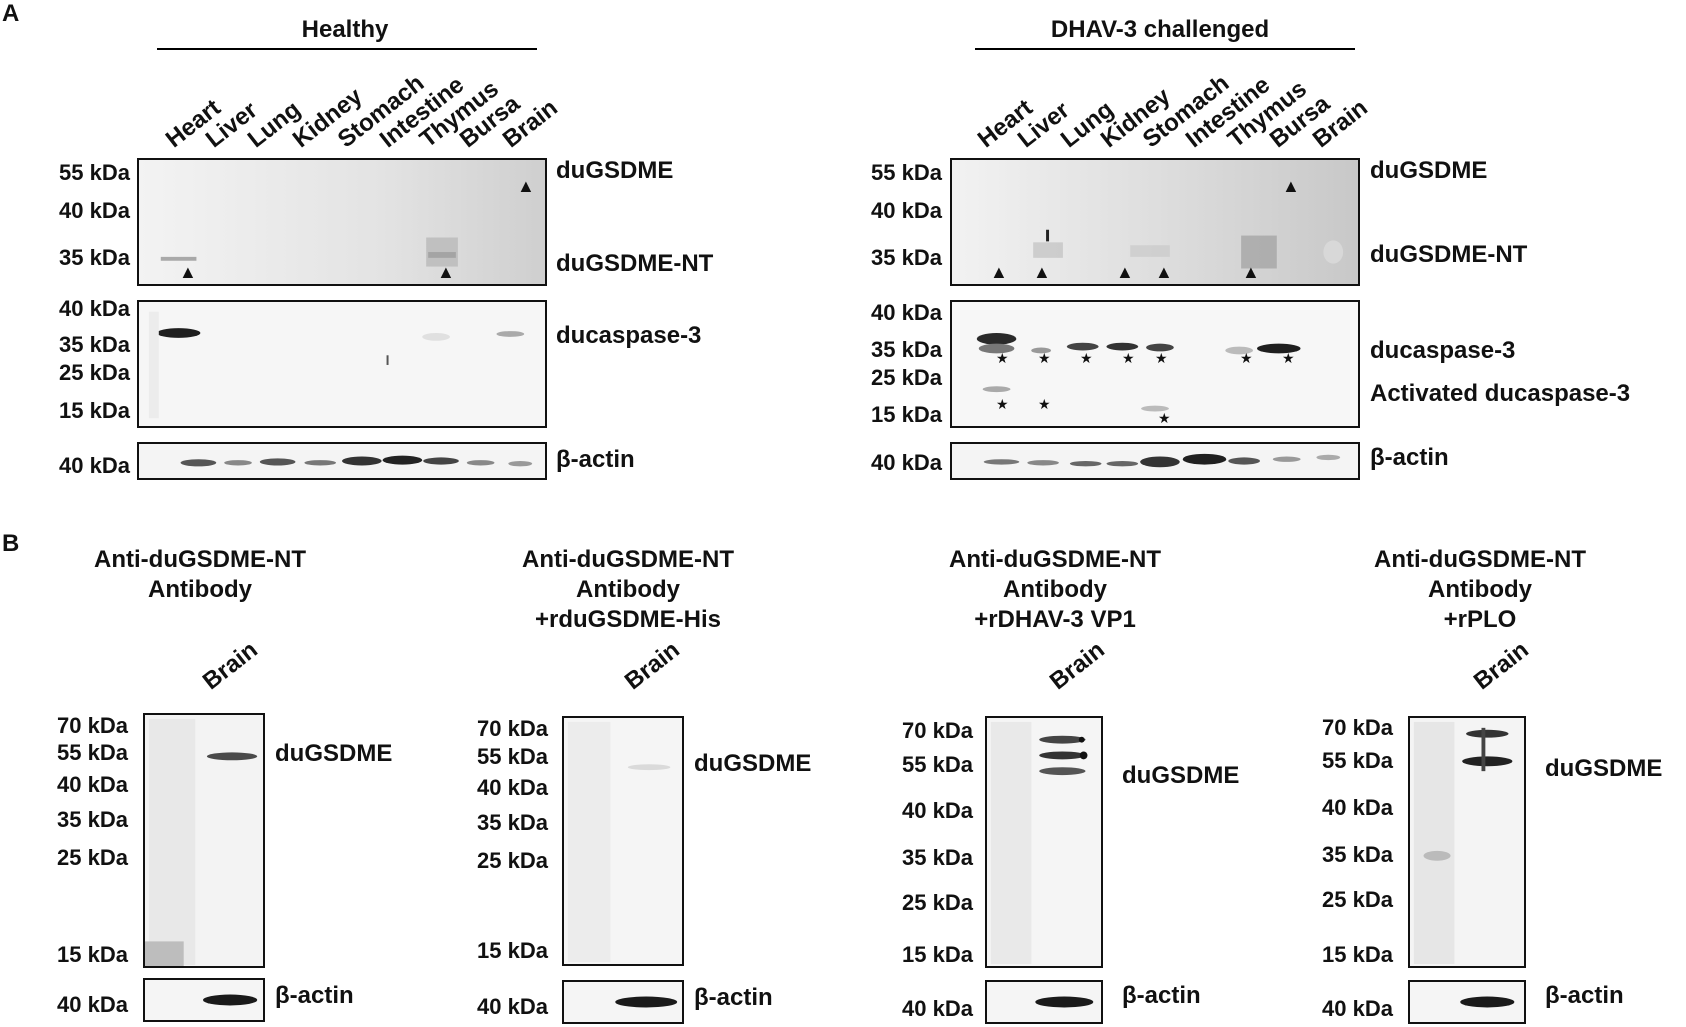 The image size is (1686, 1027). What do you see at coordinates (1155, 222) in the screenshot?
I see `challenged-gsdme-blot` at bounding box center [1155, 222].